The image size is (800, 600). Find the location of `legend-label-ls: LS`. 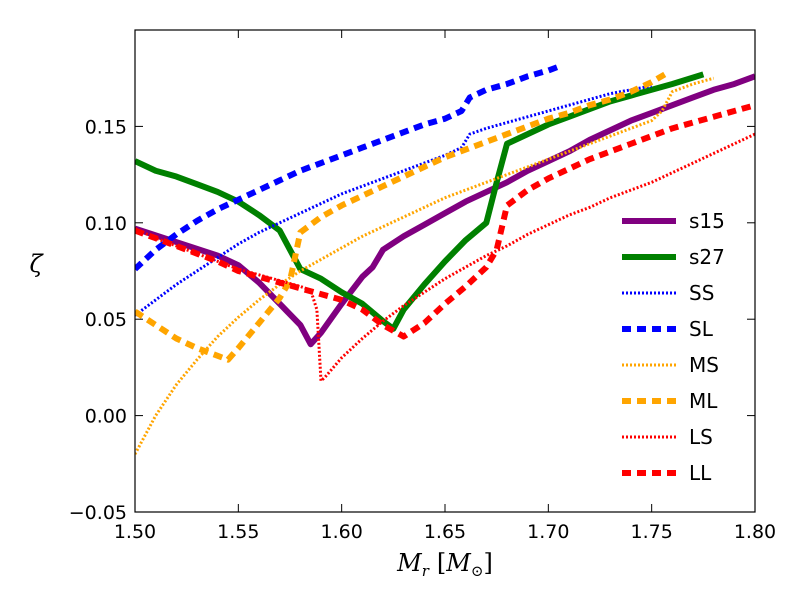

legend-label-ls: LS is located at coordinates (701, 437).